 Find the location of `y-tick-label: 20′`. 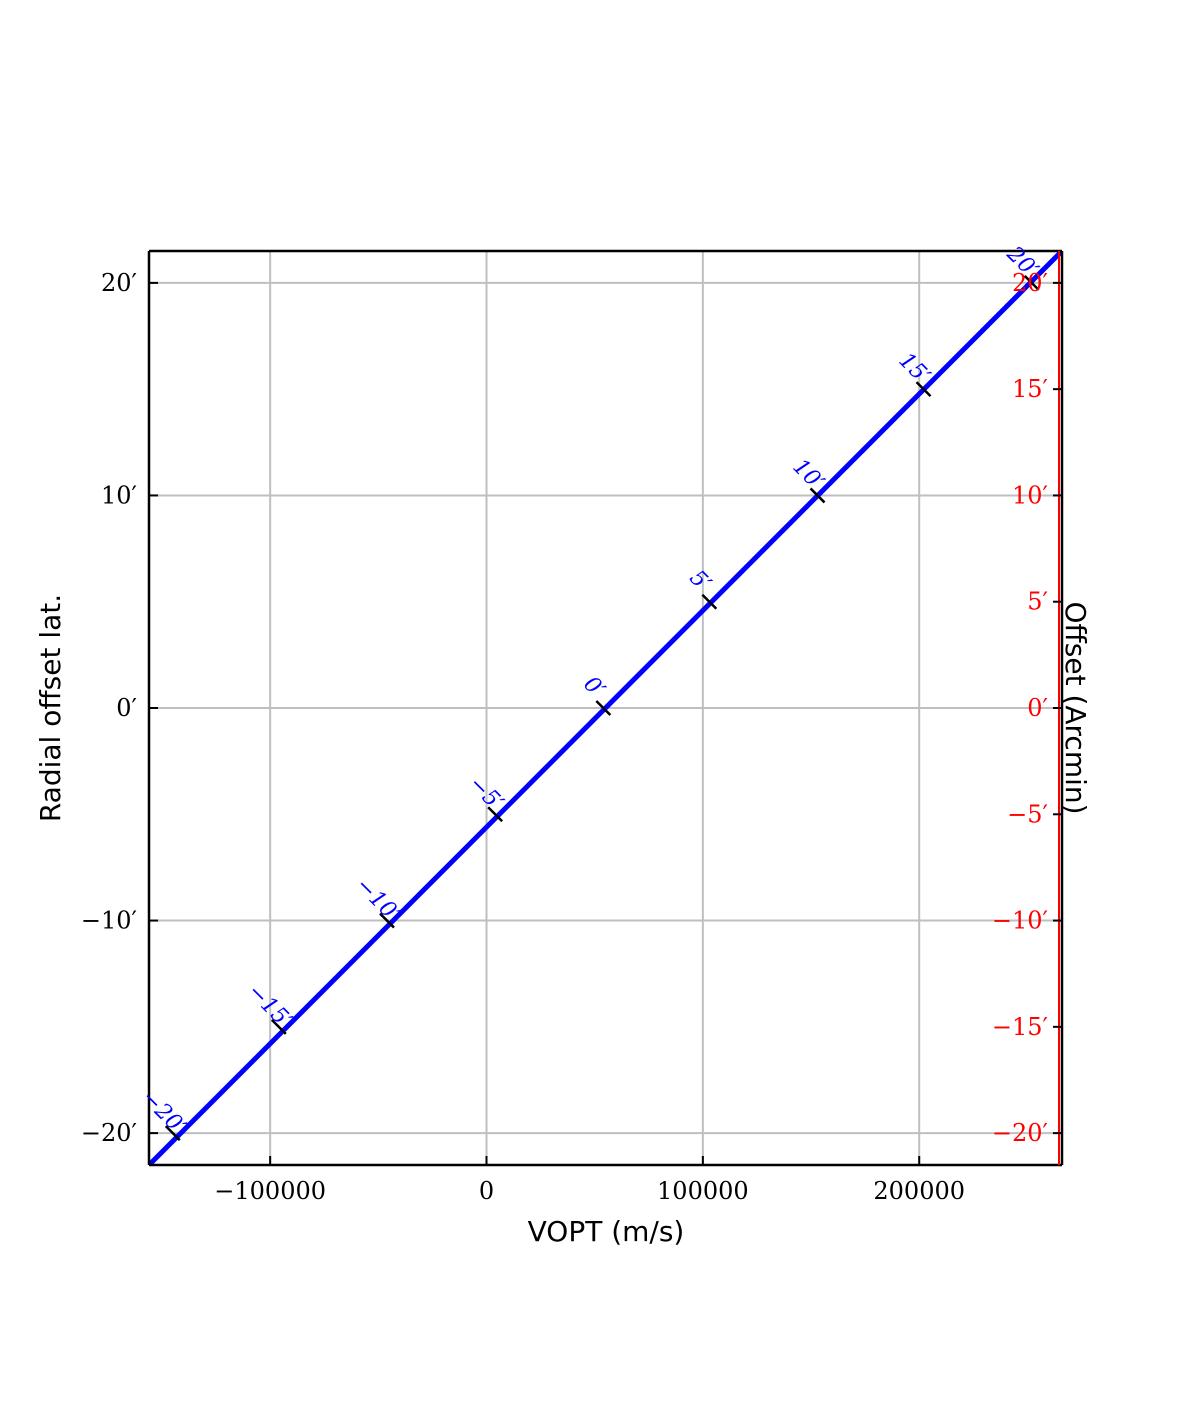

y-tick-label: 20′ is located at coordinates (119, 283).